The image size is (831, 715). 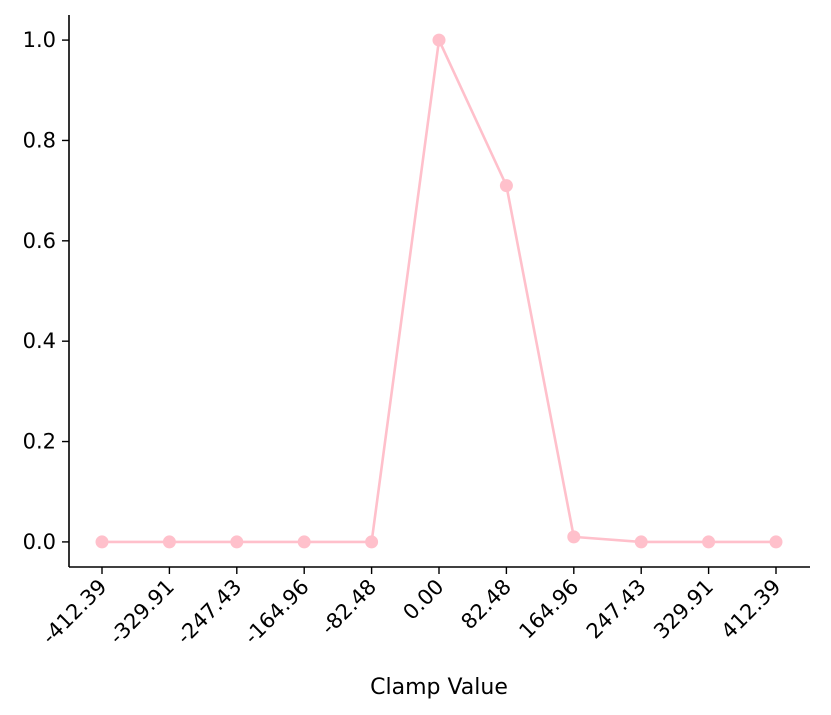 What do you see at coordinates (683, 609) in the screenshot?
I see `x-tick-label: 329.91` at bounding box center [683, 609].